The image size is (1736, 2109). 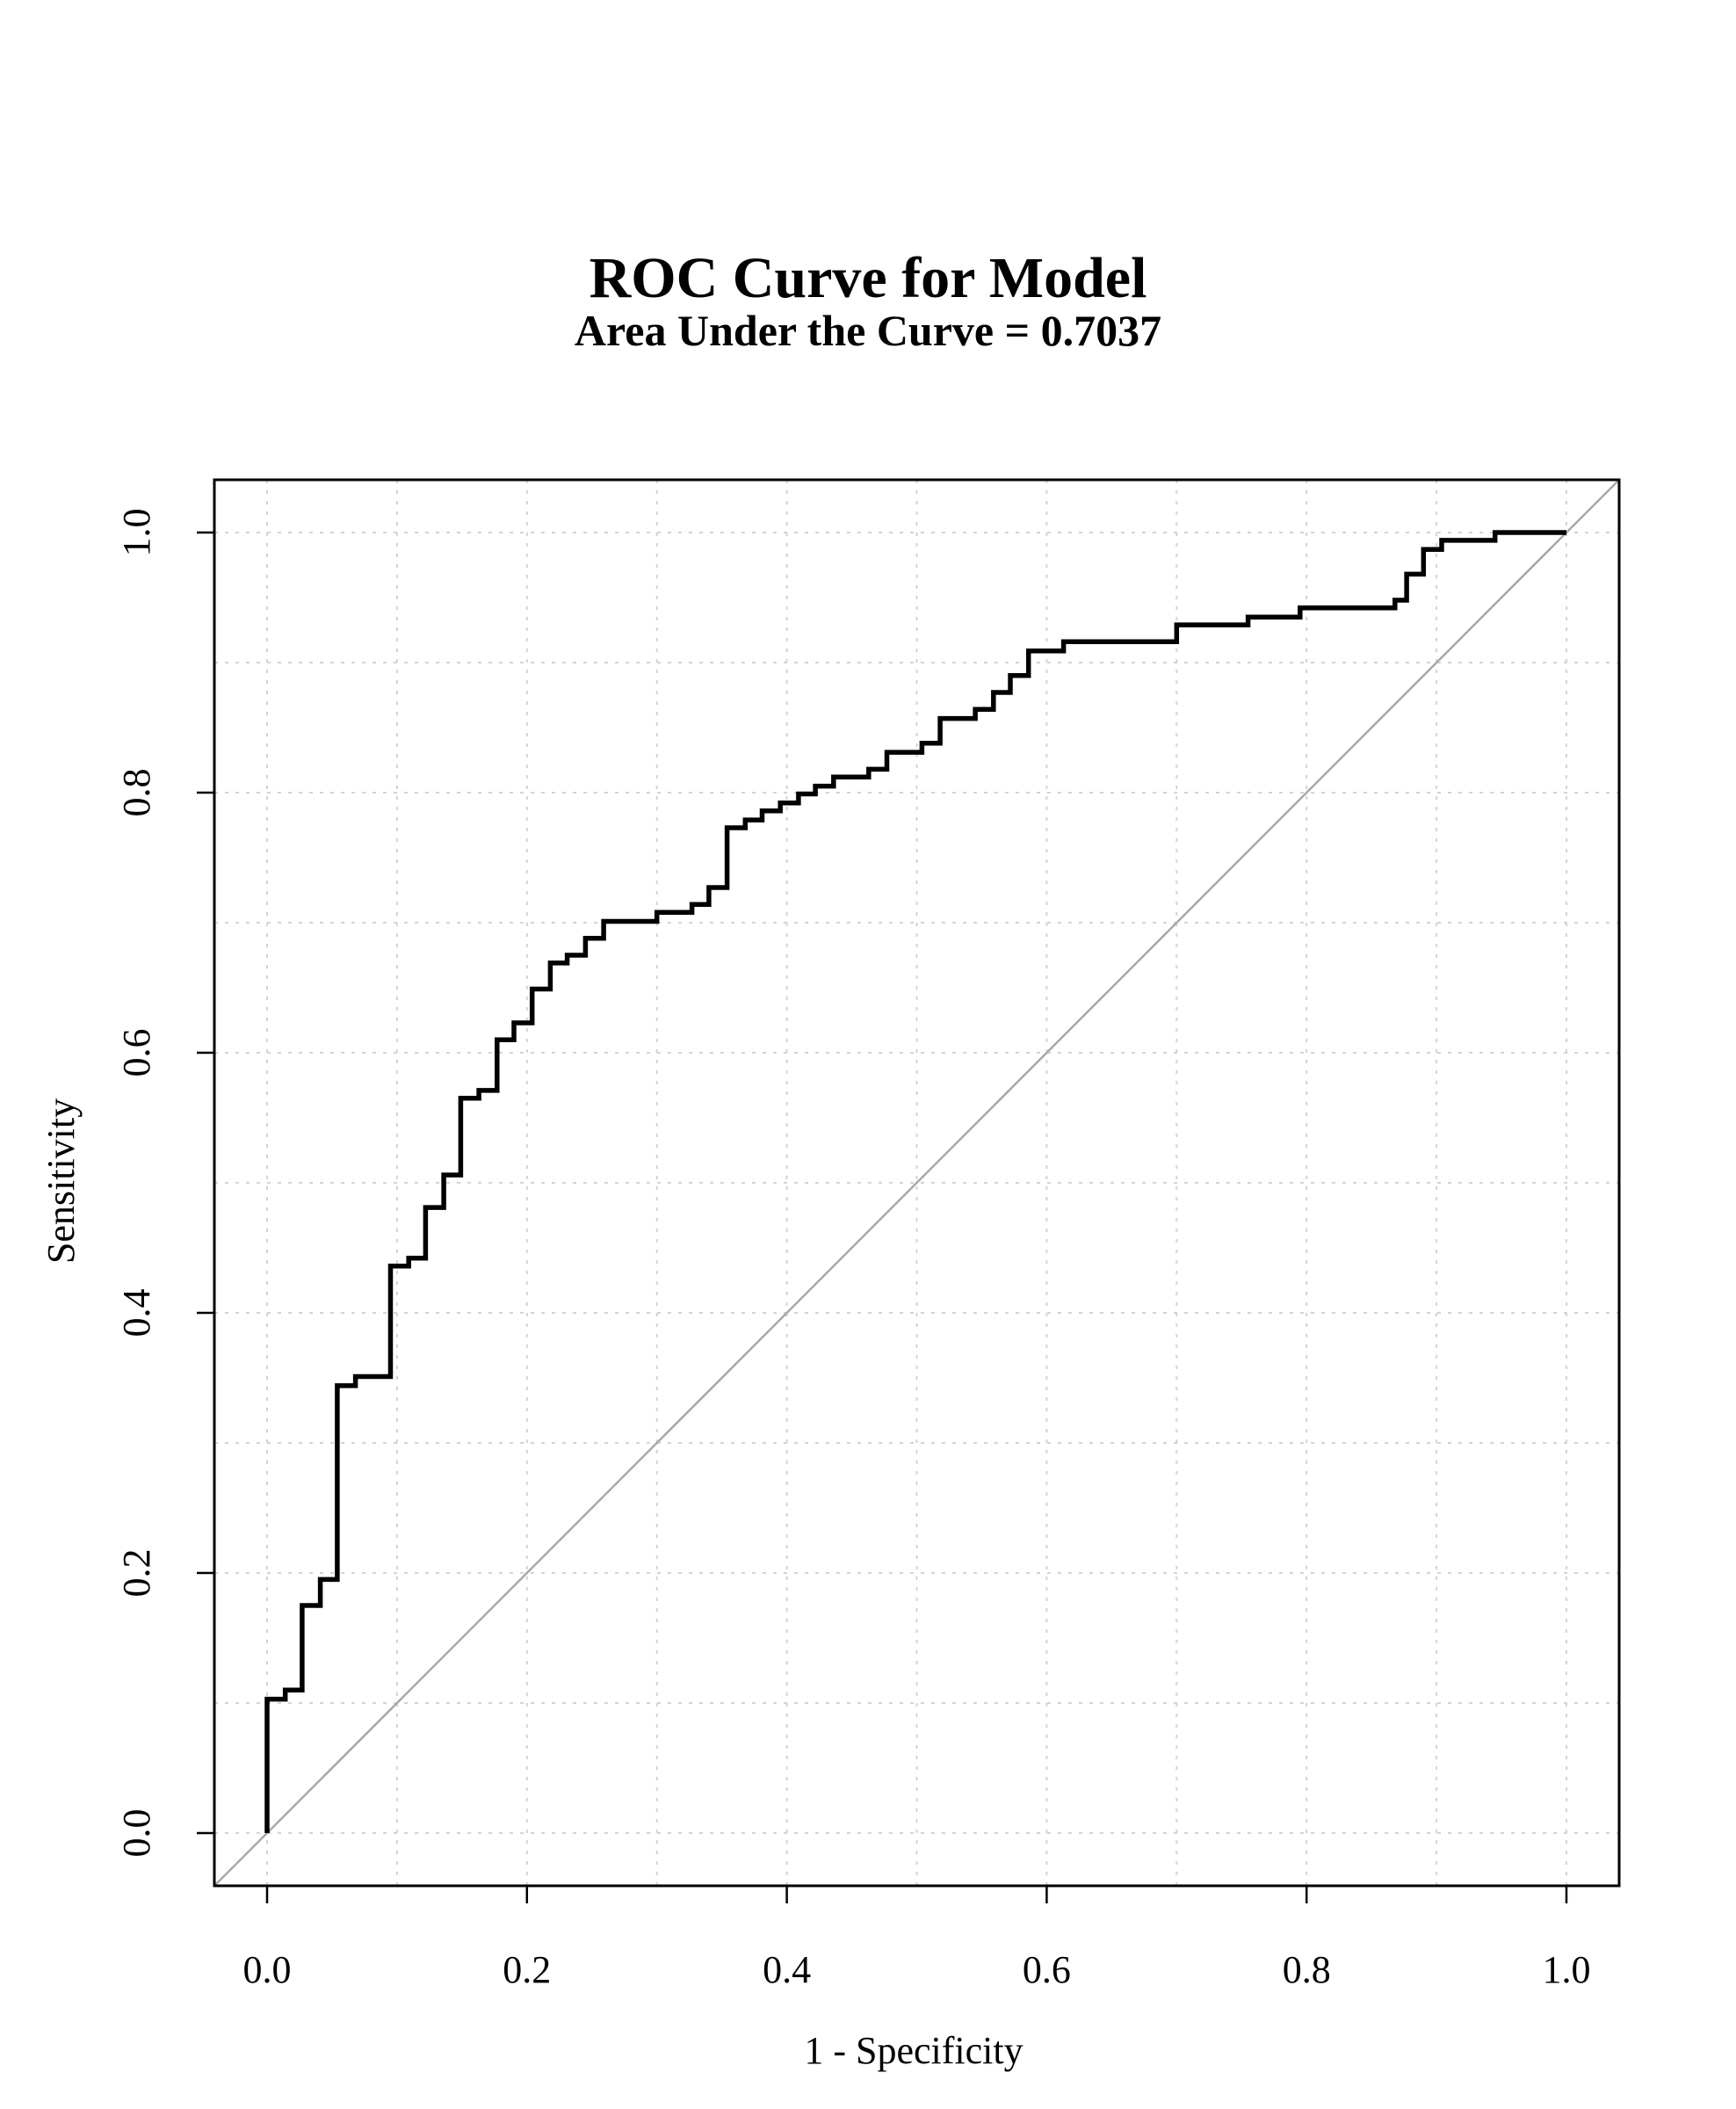 I want to click on x-axis: 0.0 0.2 0.4 0.6 0.8 1.0, so click(x=917, y=1938).